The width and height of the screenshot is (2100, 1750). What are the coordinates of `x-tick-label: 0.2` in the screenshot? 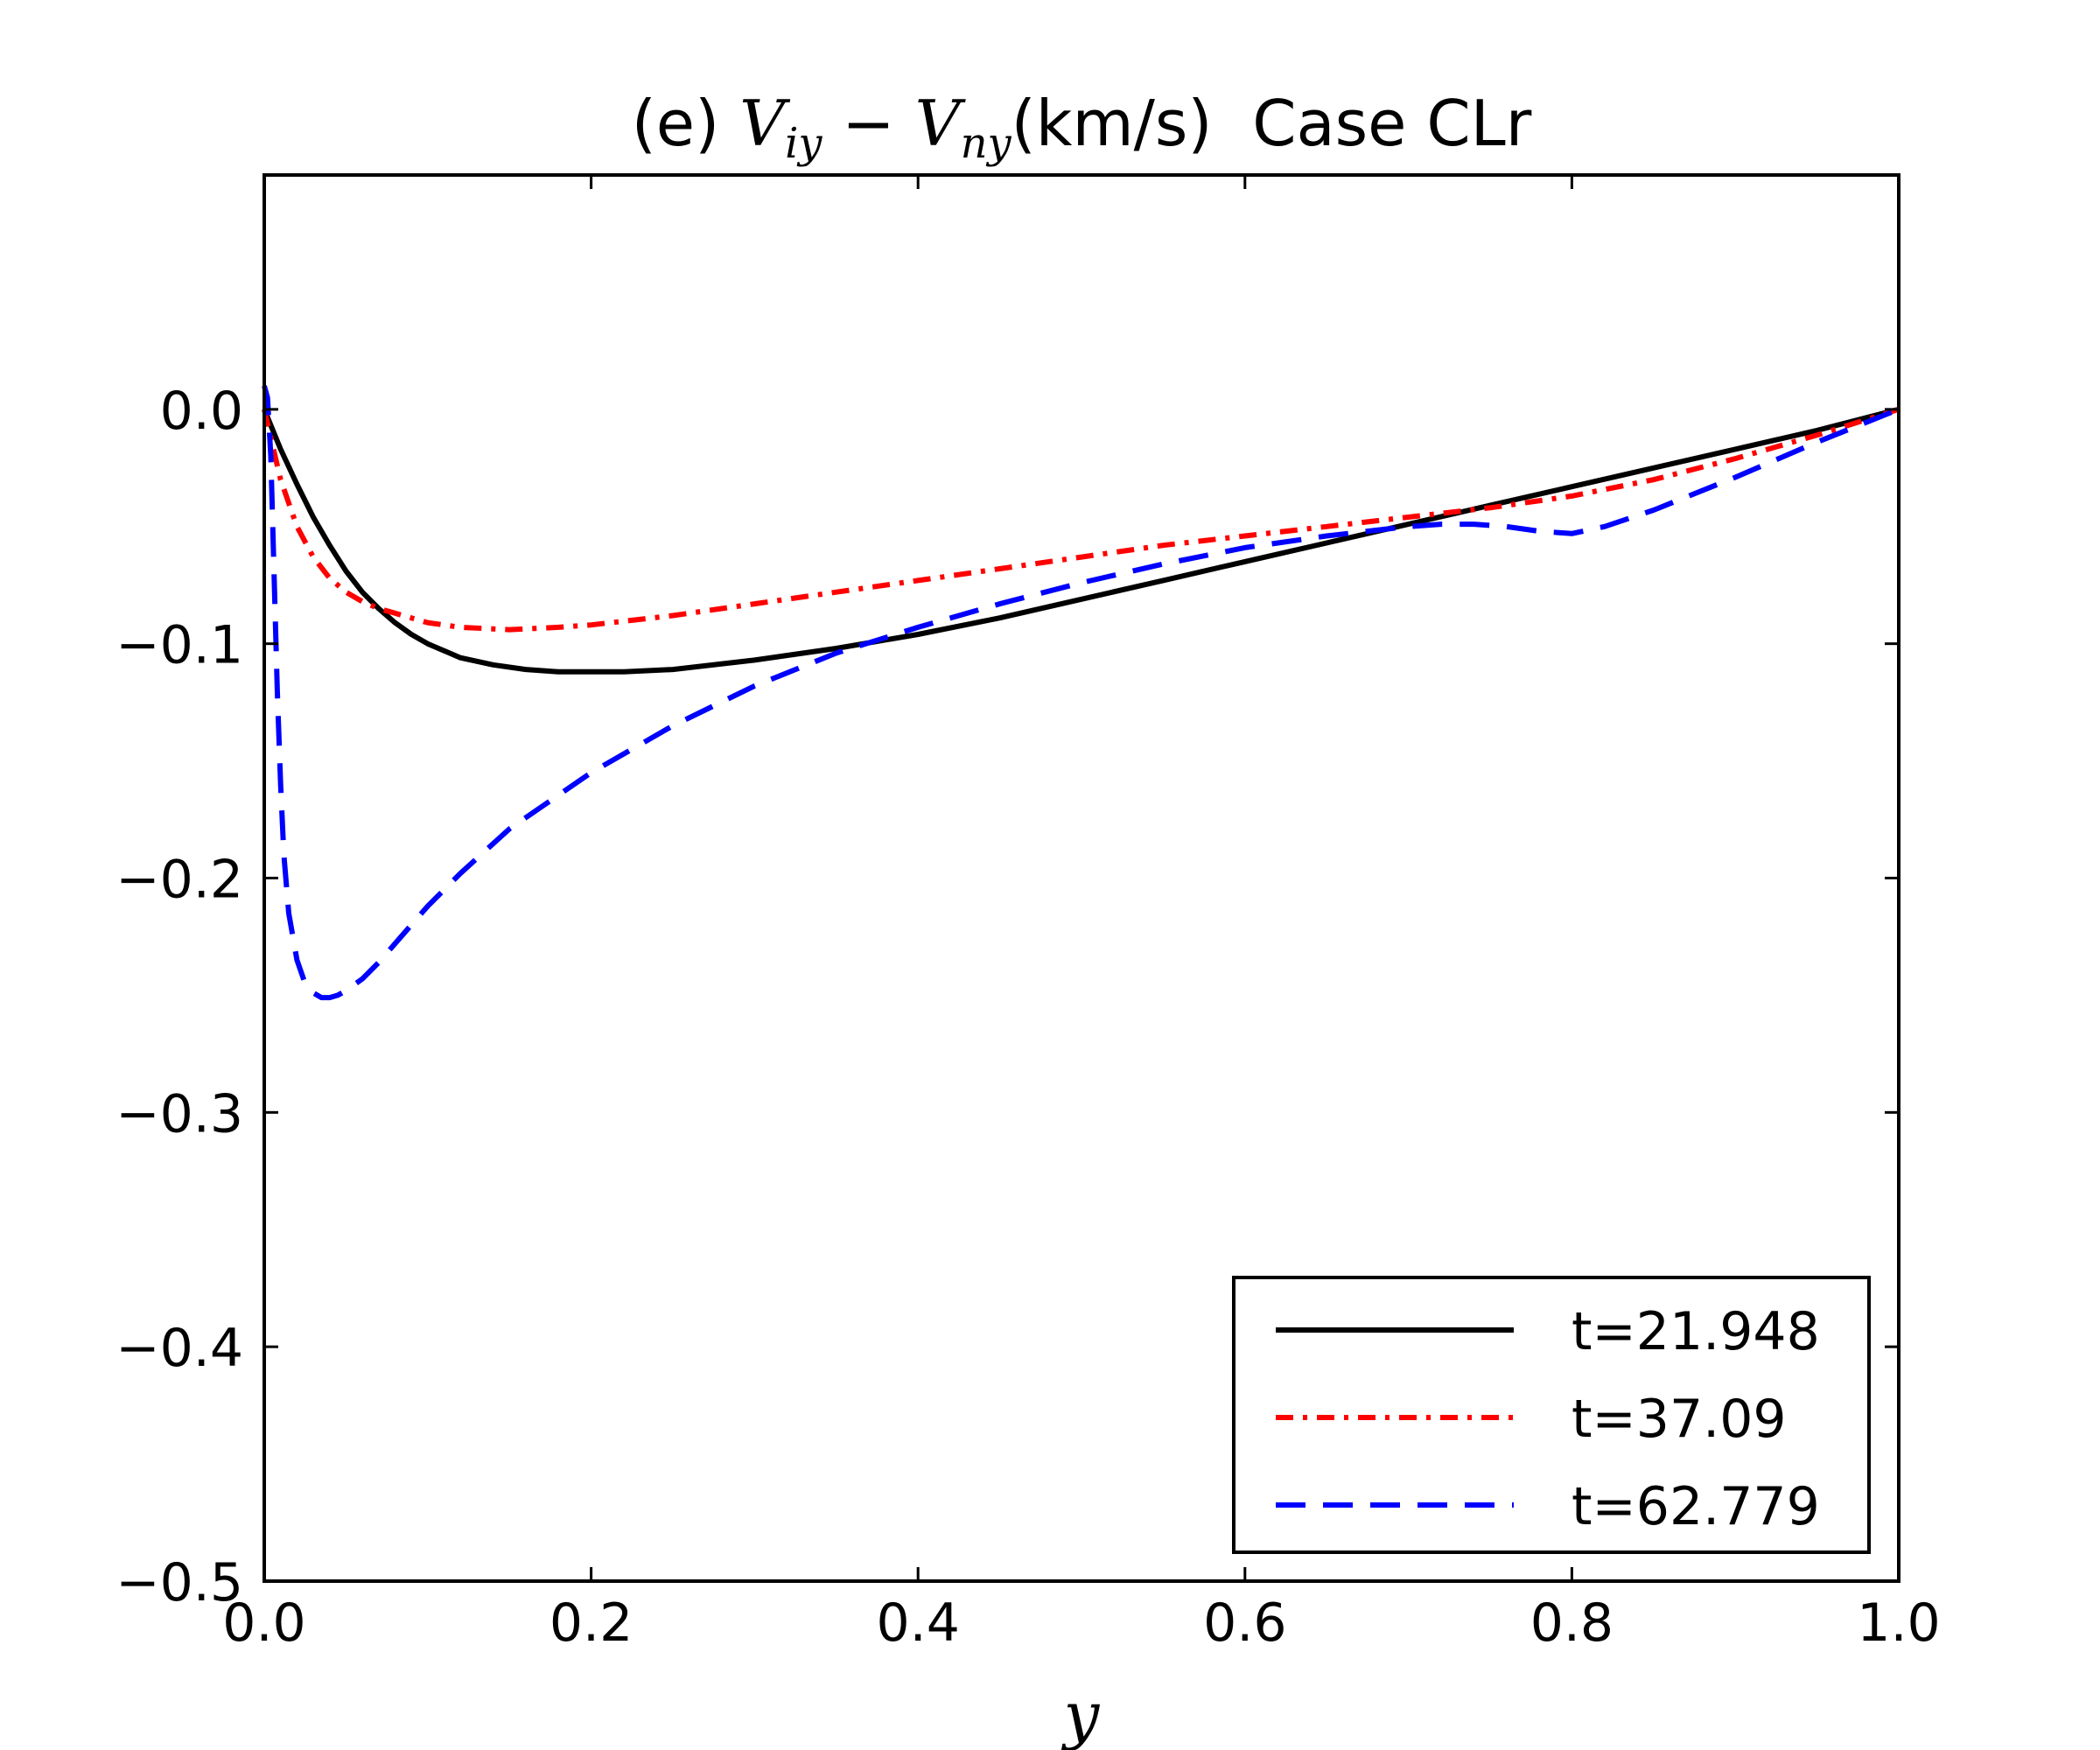 It's located at (591, 1623).